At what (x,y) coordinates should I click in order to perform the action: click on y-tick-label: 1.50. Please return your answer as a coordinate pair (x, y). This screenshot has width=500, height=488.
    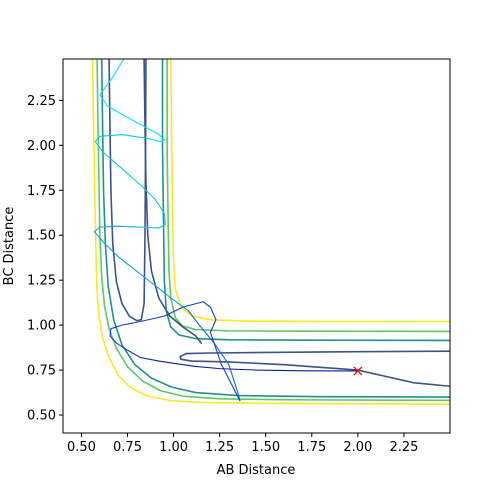
    Looking at the image, I should click on (41, 236).